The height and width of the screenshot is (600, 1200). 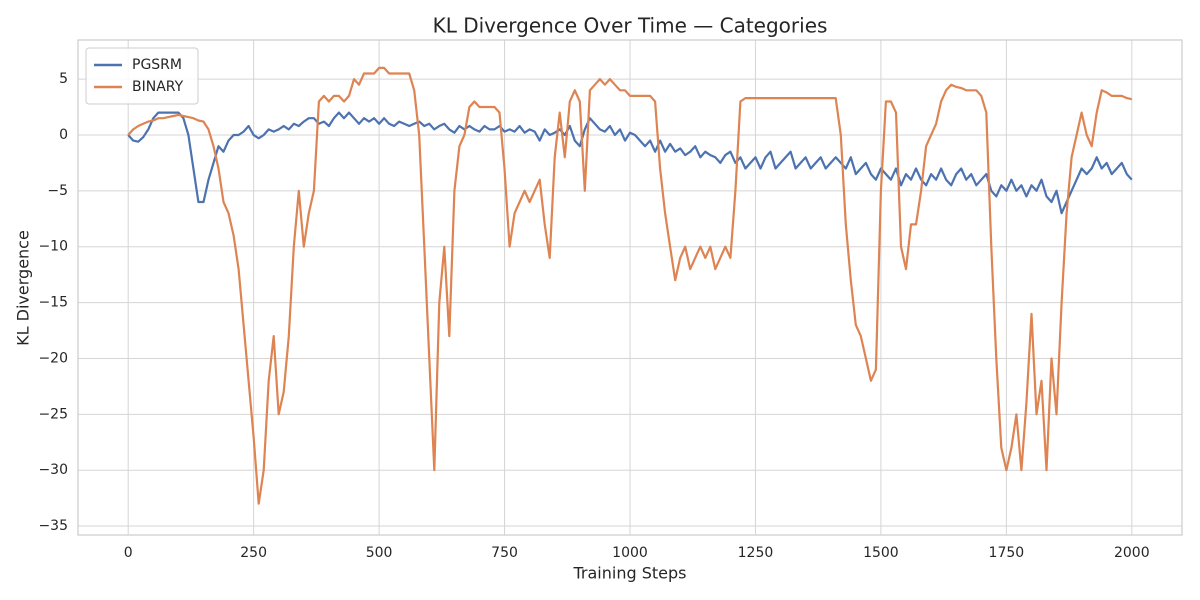 What do you see at coordinates (379, 553) in the screenshot?
I see `x-tick-label: 500` at bounding box center [379, 553].